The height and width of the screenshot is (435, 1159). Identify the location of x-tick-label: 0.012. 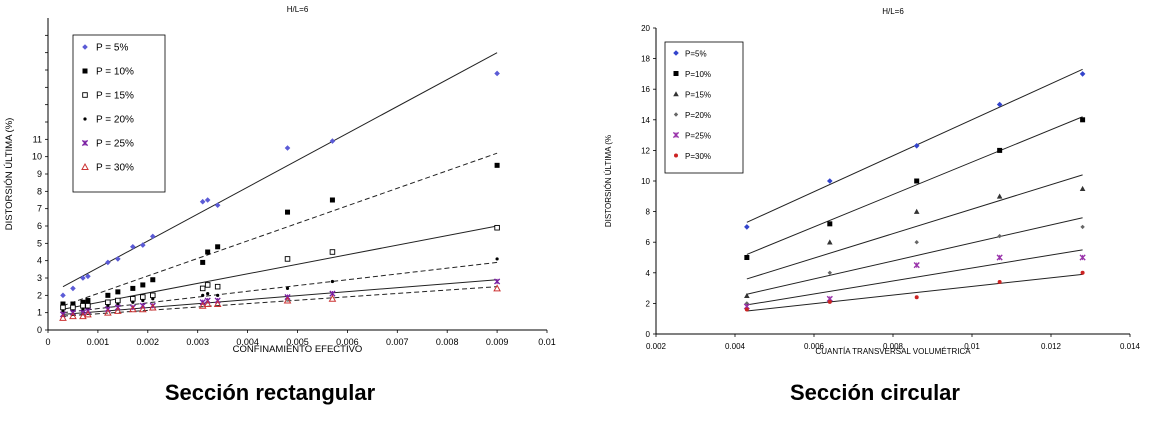
(1051, 346).